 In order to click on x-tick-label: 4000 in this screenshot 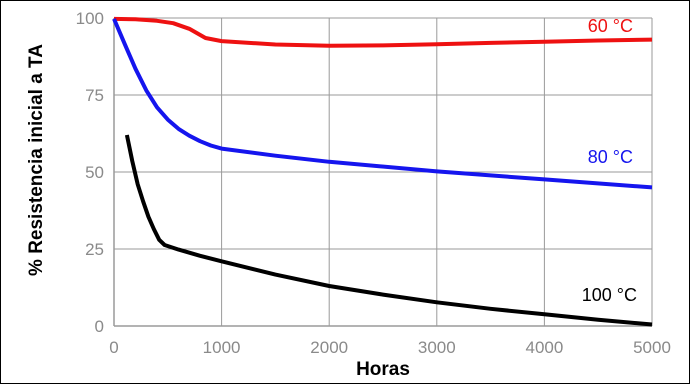, I will do `click(544, 347)`.